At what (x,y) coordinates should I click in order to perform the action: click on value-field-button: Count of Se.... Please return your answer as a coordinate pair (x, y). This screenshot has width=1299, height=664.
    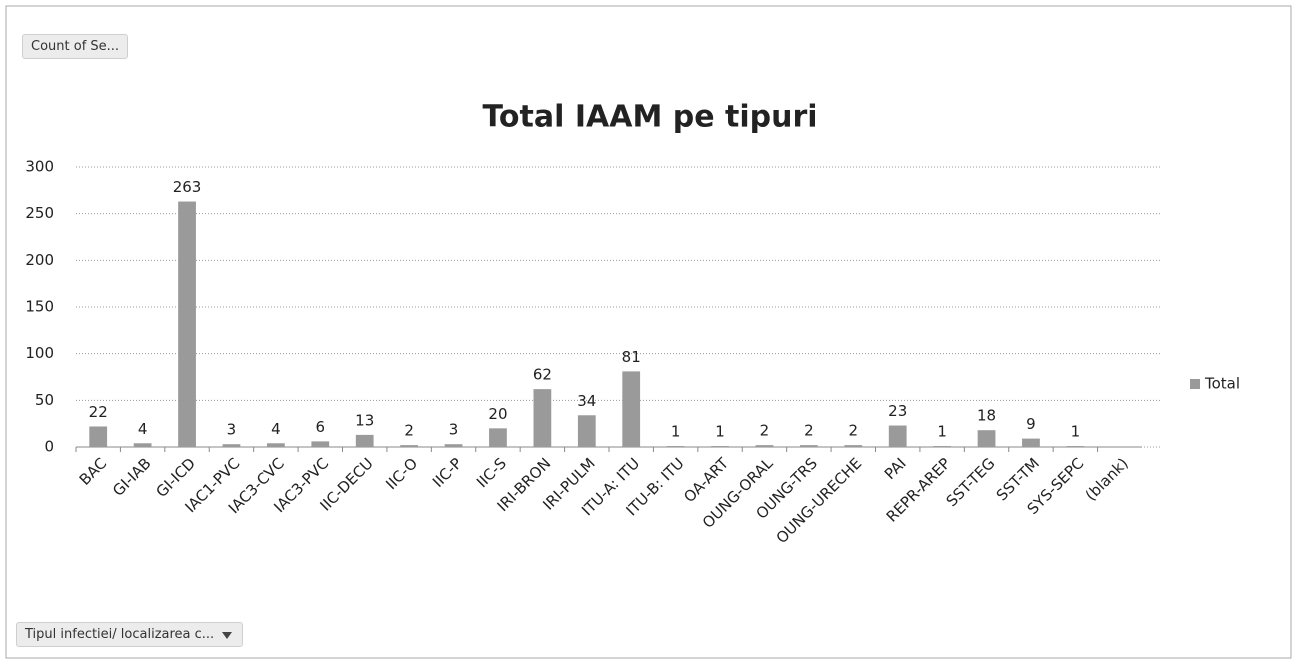
    Looking at the image, I should click on (75, 46).